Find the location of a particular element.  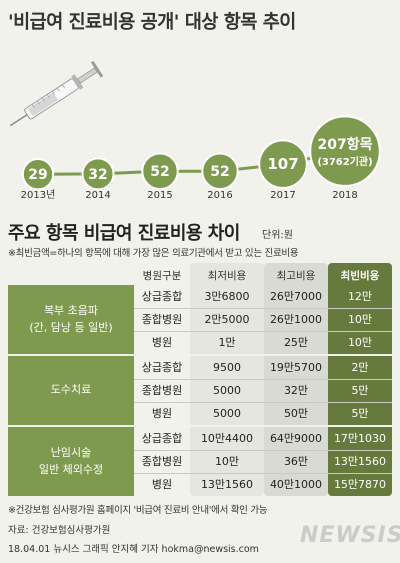

max-cost-cell: 26만7000 is located at coordinates (296, 296).